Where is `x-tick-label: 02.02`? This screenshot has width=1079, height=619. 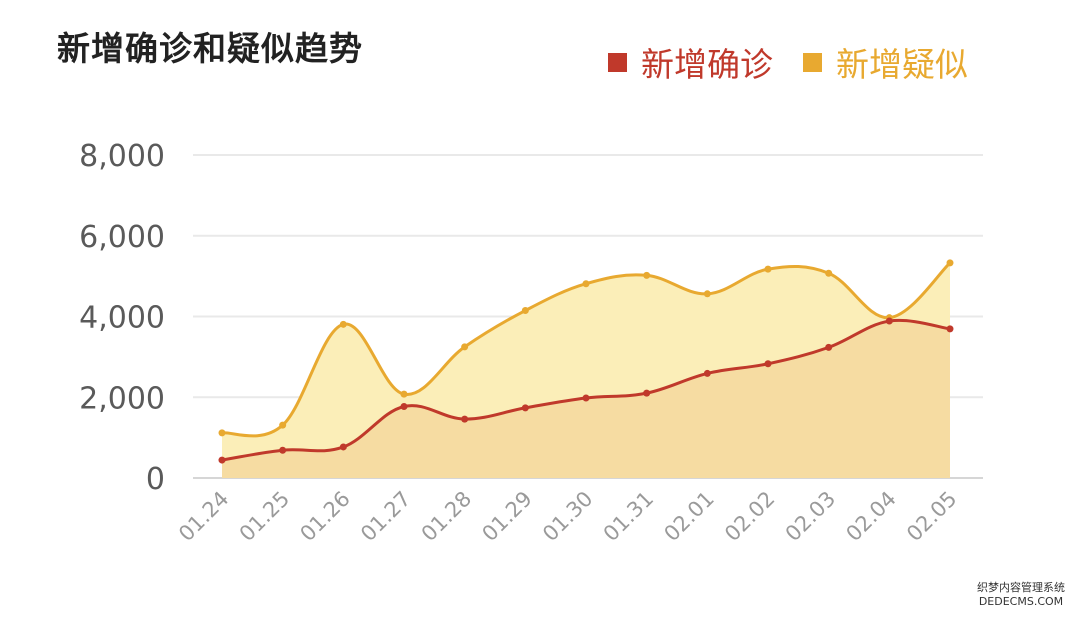 x-tick-label: 02.02 is located at coordinates (749, 516).